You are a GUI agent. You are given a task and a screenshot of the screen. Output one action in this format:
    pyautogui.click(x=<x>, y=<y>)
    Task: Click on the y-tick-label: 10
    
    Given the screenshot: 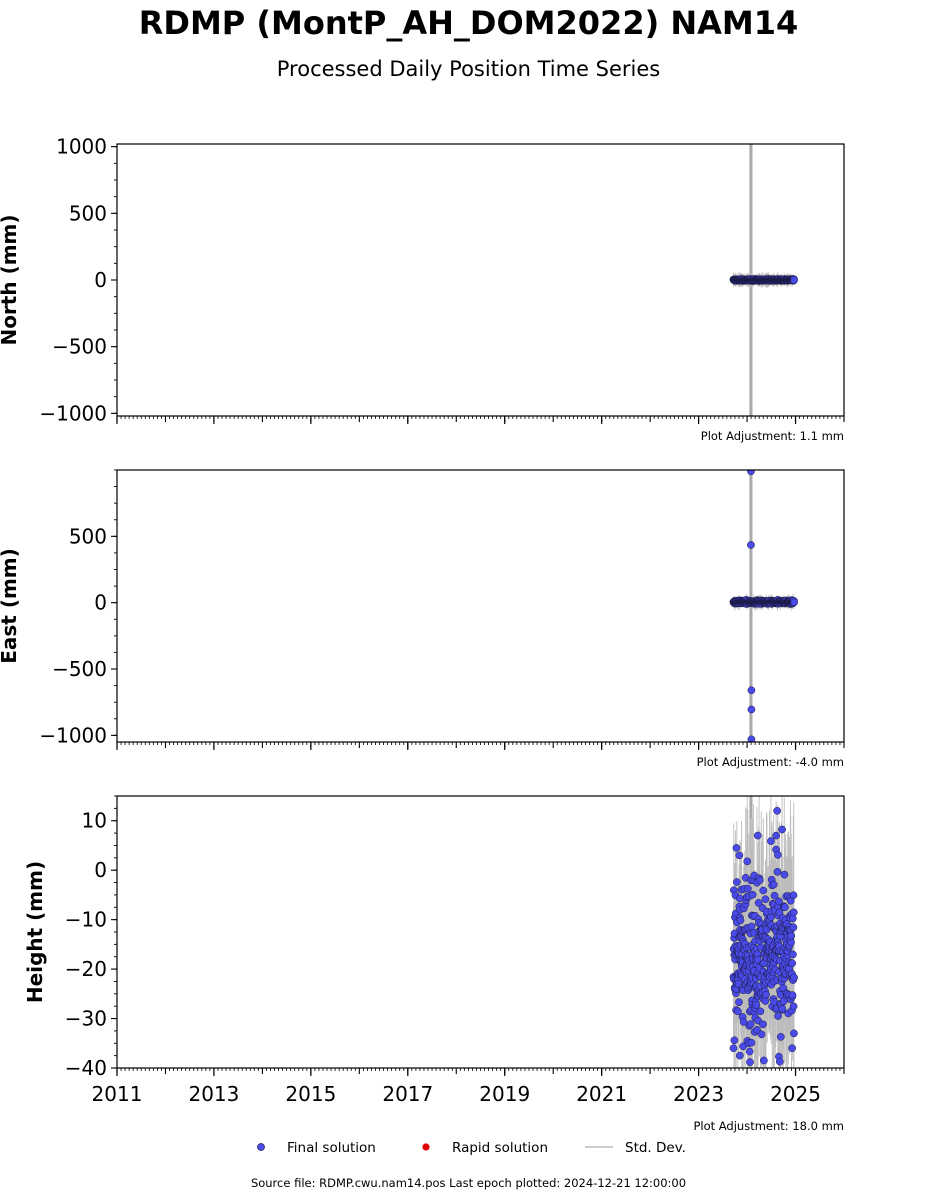 What is the action you would take?
    pyautogui.click(x=94, y=821)
    